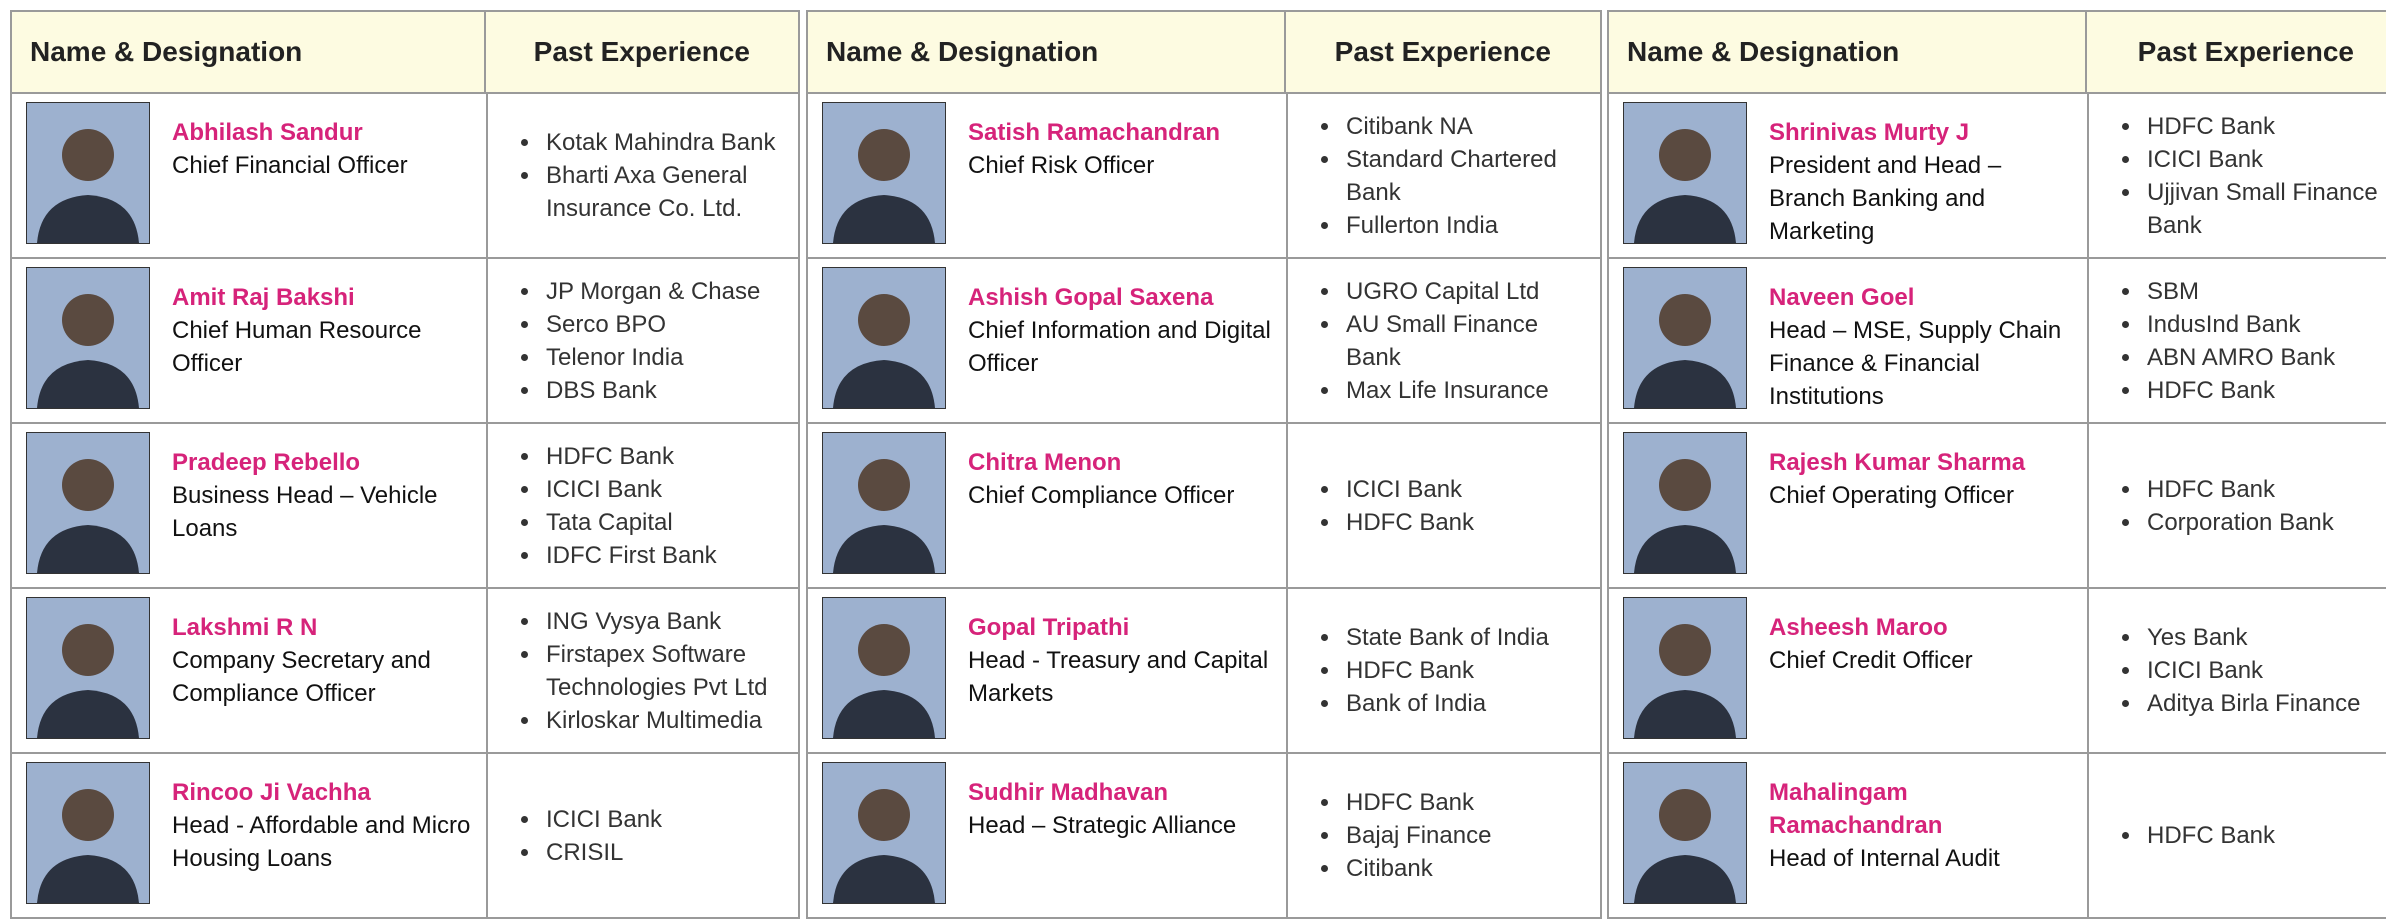 The image size is (2386, 919). What do you see at coordinates (297, 347) in the screenshot?
I see `person-designation: Chief Human Resource Officer` at bounding box center [297, 347].